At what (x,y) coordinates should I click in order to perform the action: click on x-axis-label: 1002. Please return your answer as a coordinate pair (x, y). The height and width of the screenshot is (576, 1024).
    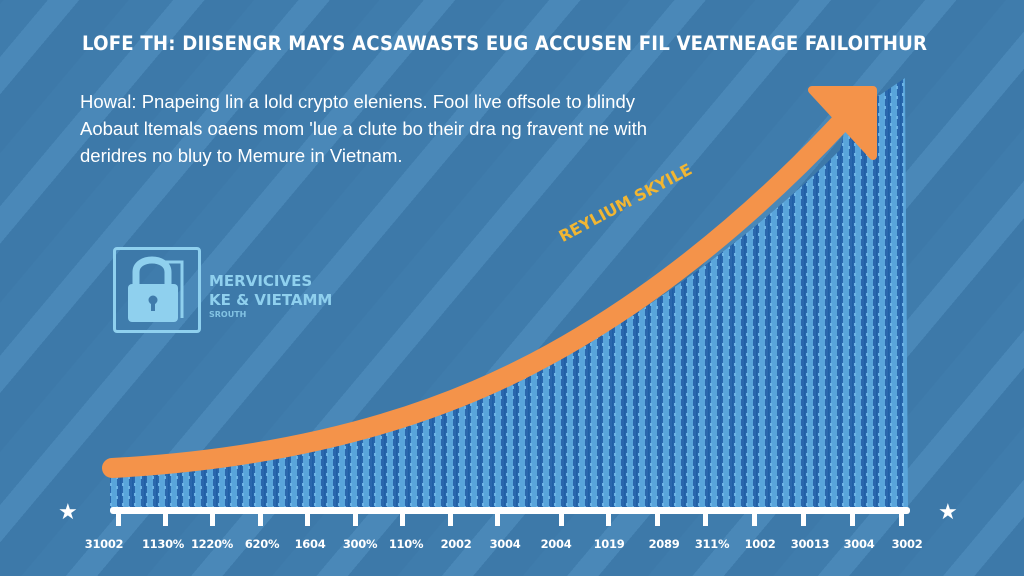
    Looking at the image, I should click on (760, 544).